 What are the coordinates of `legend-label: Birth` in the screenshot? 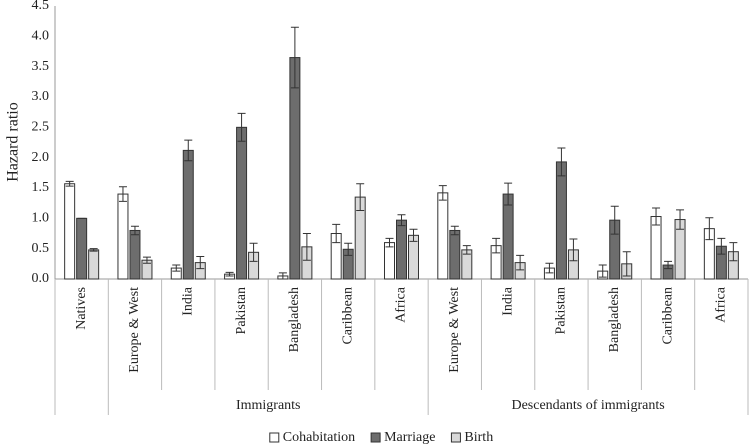 It's located at (478, 437).